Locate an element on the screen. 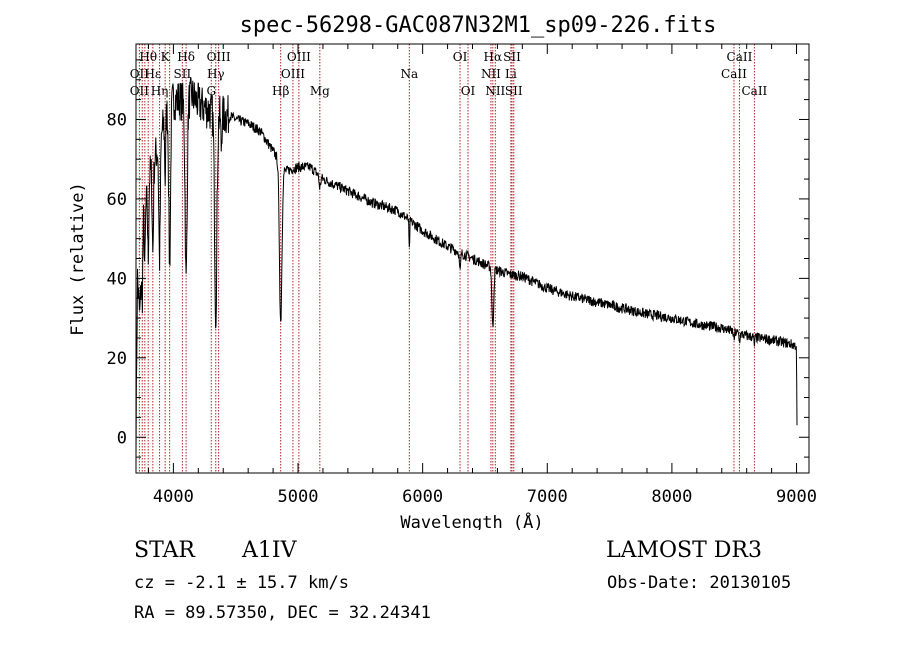 The height and width of the screenshot is (649, 900). y-tick-label: 20 is located at coordinates (117, 359).